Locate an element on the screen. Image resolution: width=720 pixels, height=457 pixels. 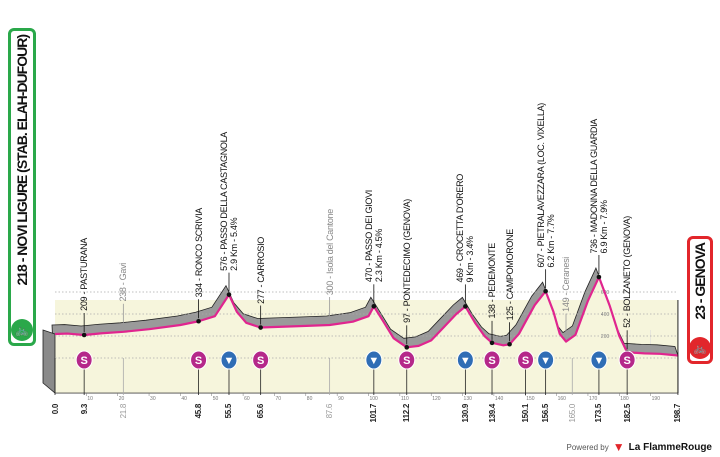
place-name: 125 - CAMPOMORONE is located at coordinates (509, 274).